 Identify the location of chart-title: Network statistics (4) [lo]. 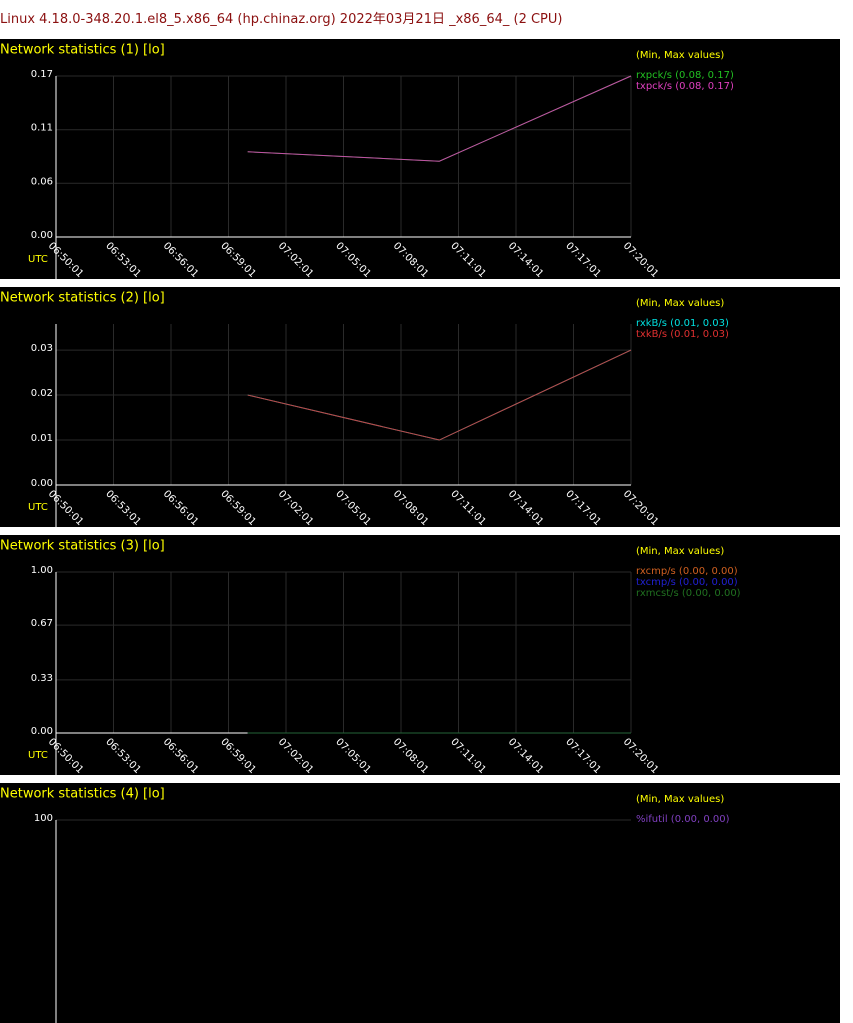
(82, 794).